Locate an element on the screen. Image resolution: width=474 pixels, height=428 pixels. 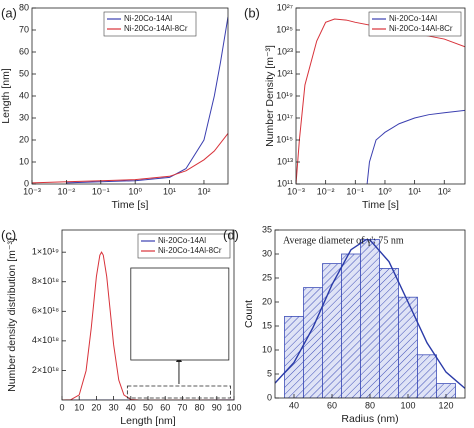
x-tick-label: 30 is located at coordinates (114, 407).